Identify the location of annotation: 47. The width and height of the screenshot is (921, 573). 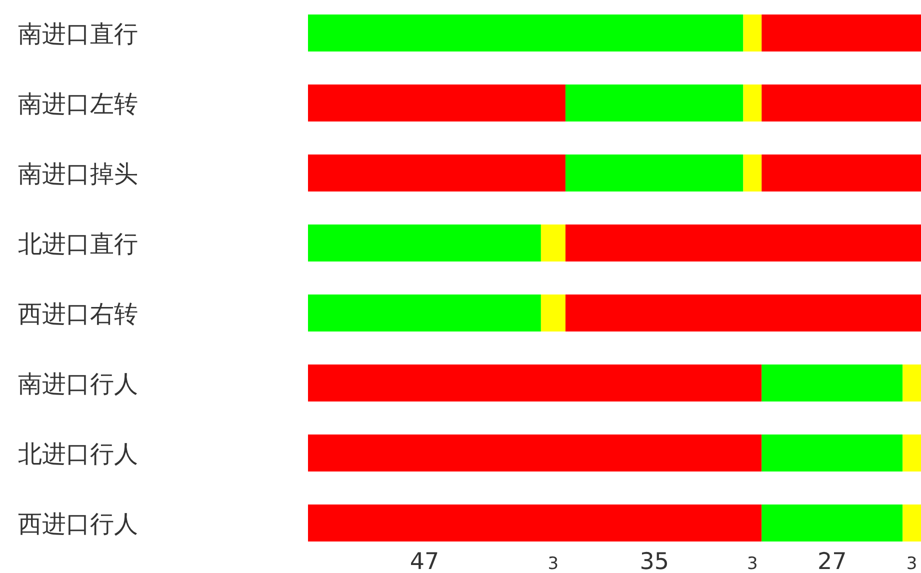
(425, 561).